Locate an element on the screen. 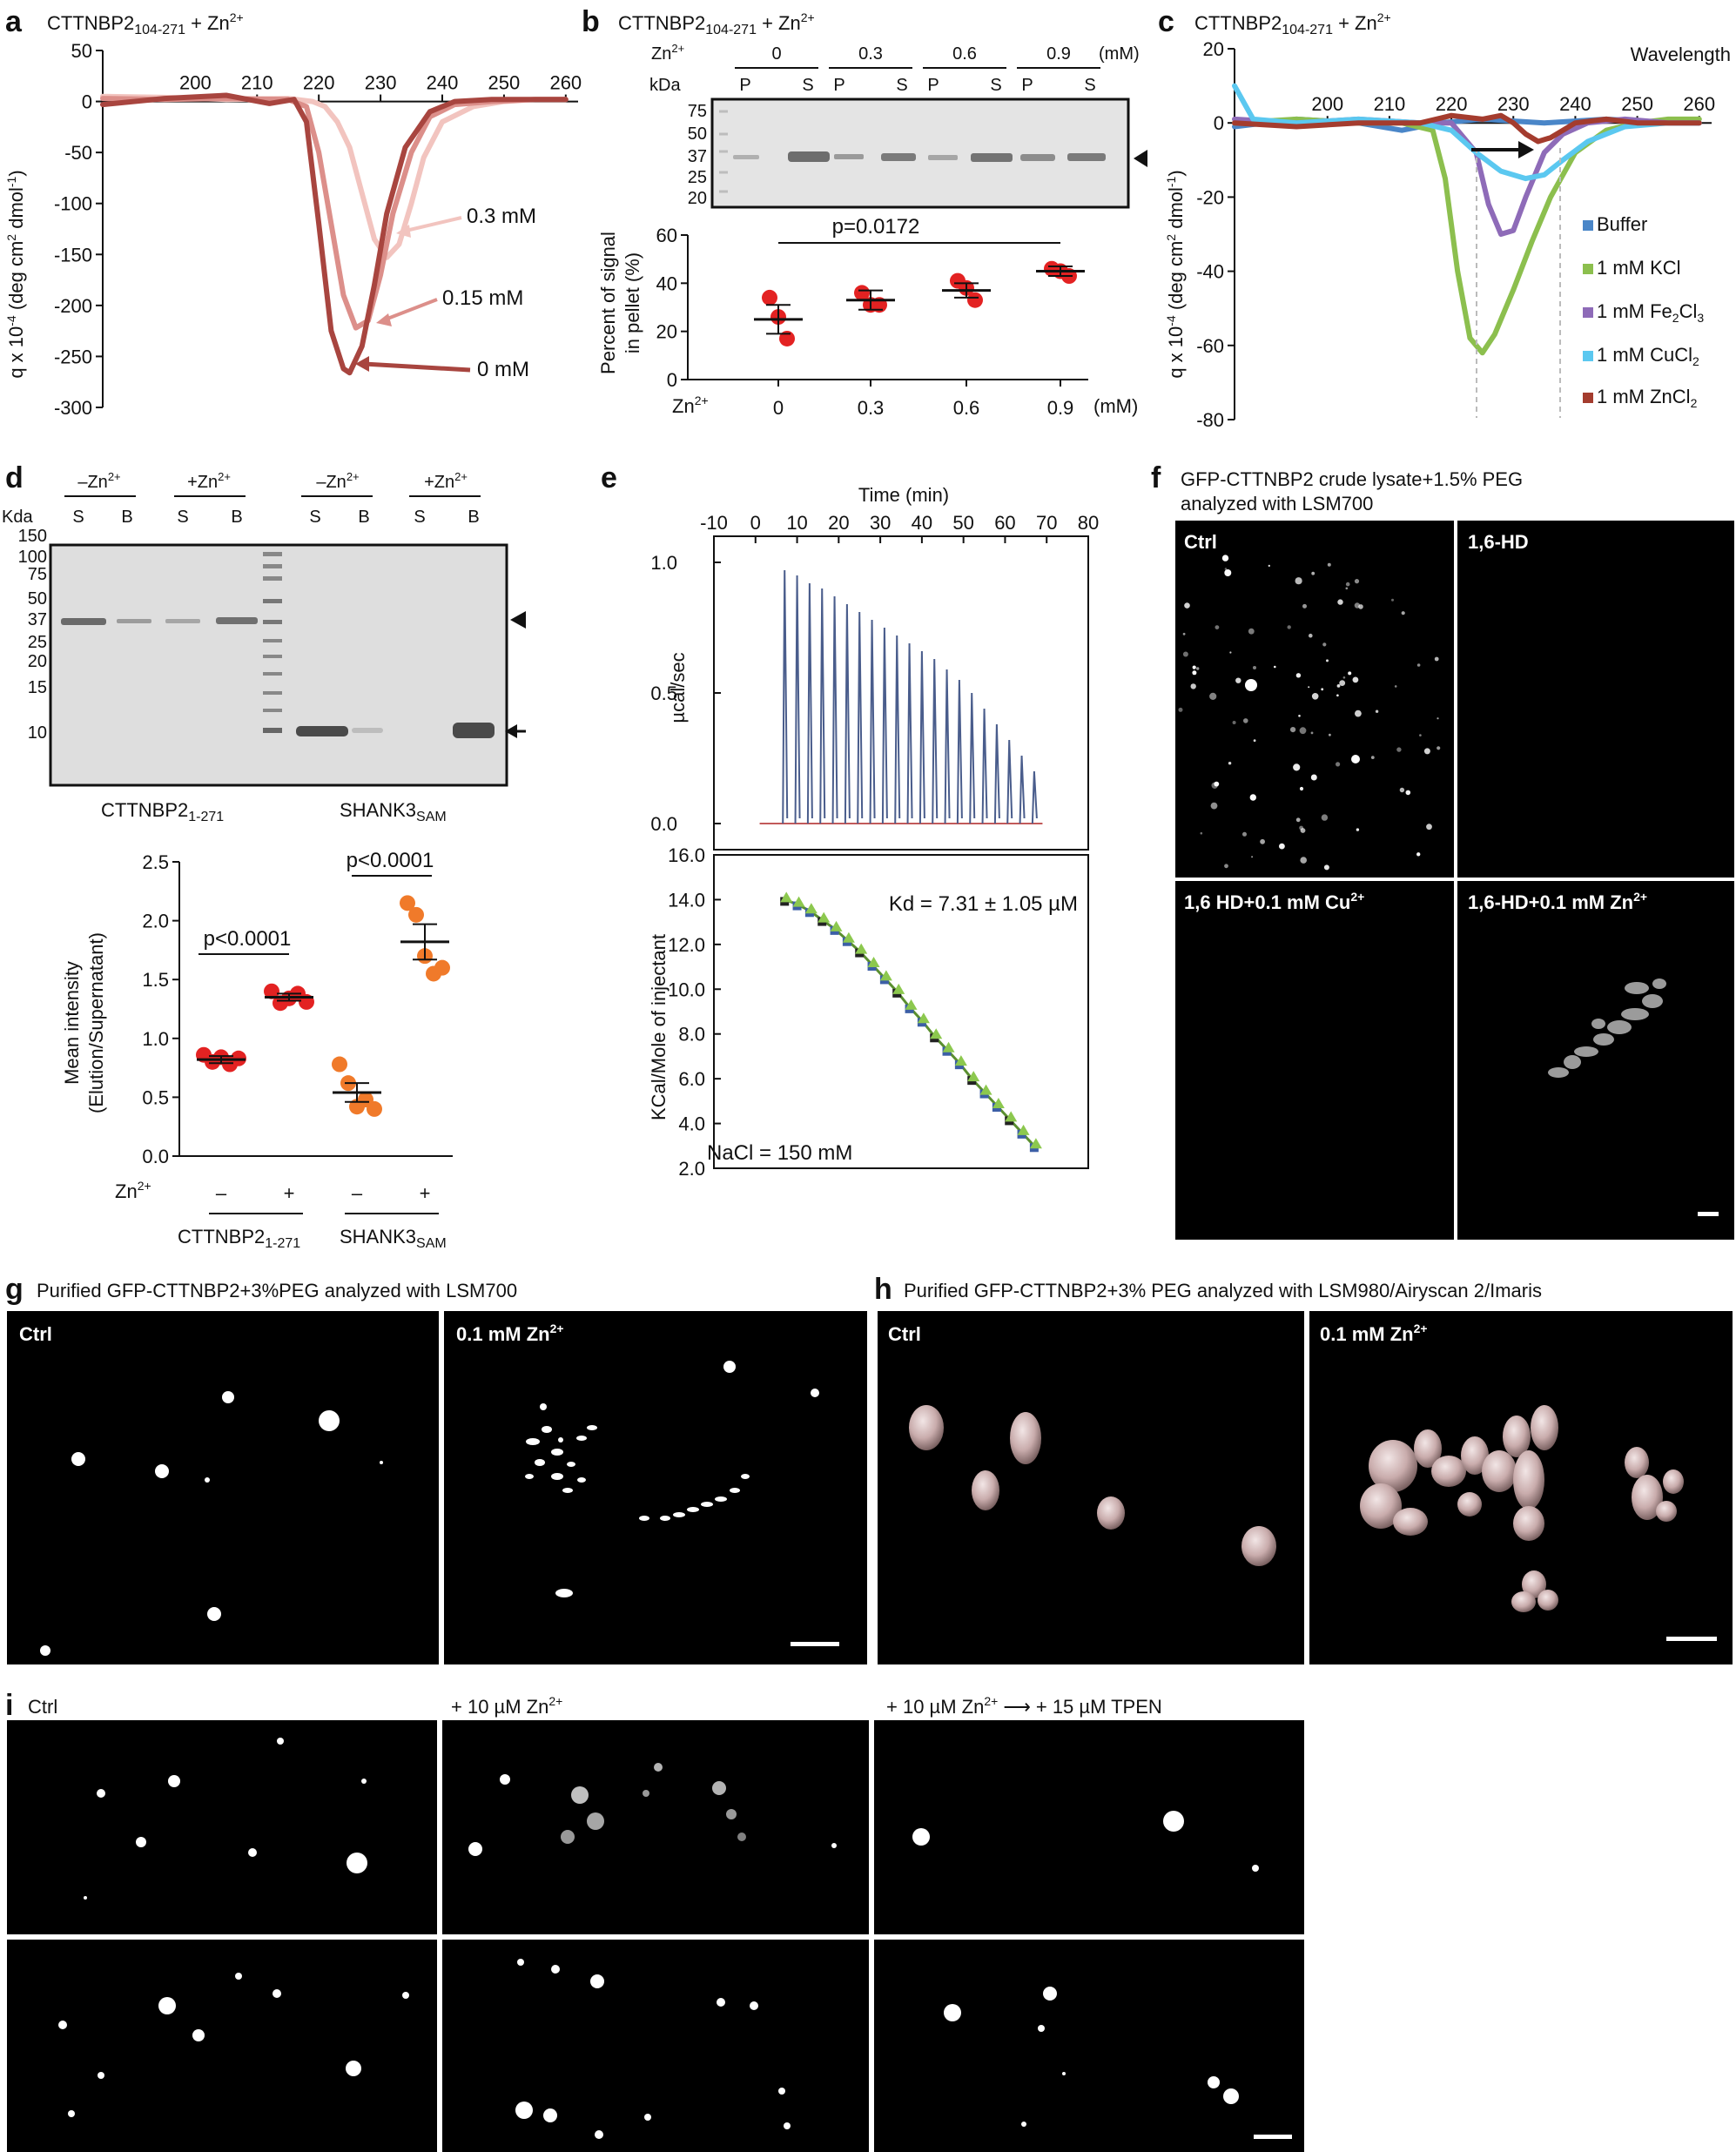 This screenshot has height=2152, width=1736. gel-b-conc-0: 0 is located at coordinates (776, 54).